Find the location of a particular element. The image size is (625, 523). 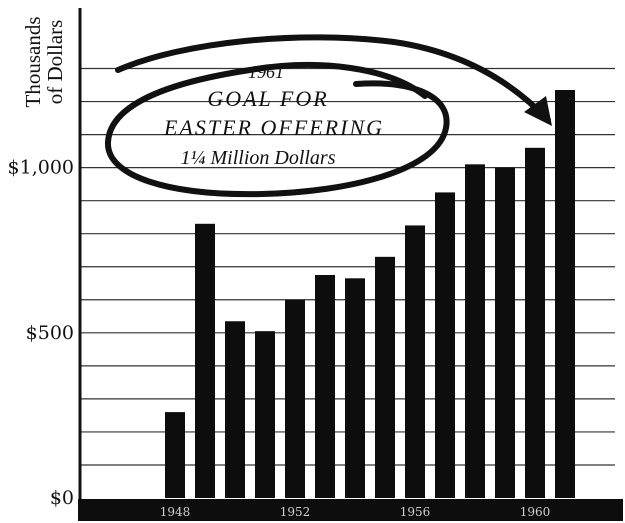

bar-1960 is located at coordinates (535, 322).